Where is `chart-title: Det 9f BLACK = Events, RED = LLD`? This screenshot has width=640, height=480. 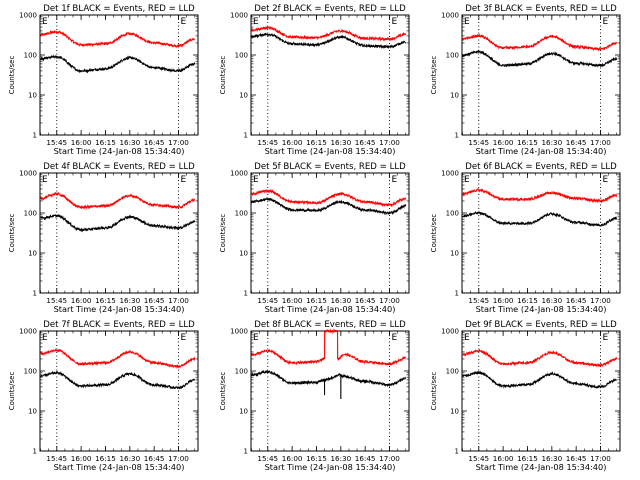 chart-title: Det 9f BLACK = Events, RED = LLD is located at coordinates (541, 325).